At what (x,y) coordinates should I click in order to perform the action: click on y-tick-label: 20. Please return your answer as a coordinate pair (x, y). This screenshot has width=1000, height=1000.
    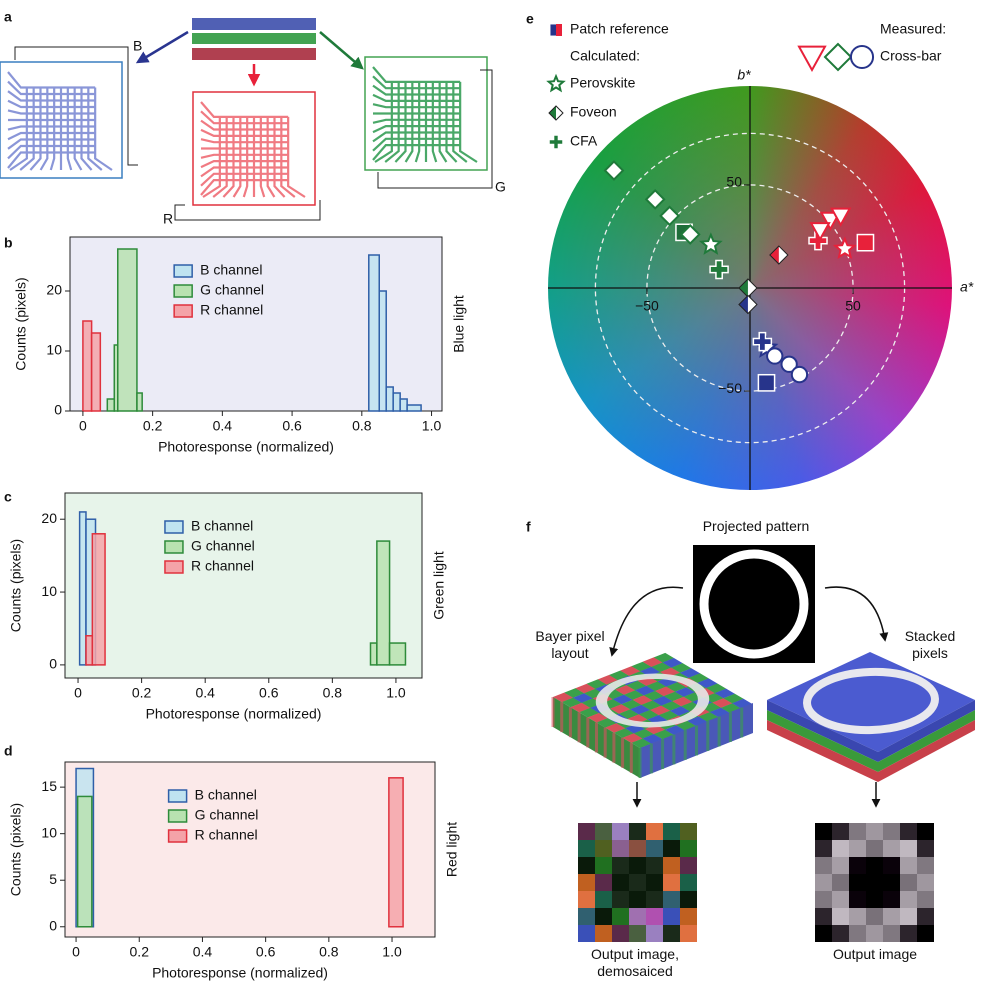
    Looking at the image, I should click on (49, 518).